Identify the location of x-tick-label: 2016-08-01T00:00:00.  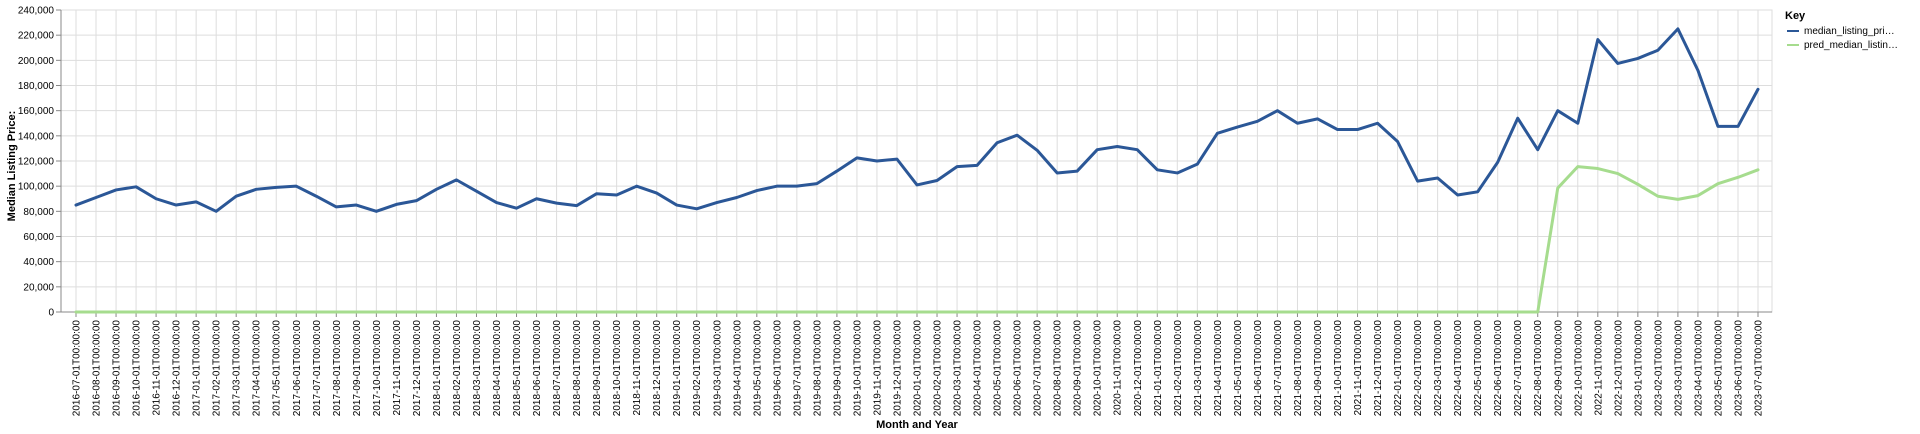
(97, 368).